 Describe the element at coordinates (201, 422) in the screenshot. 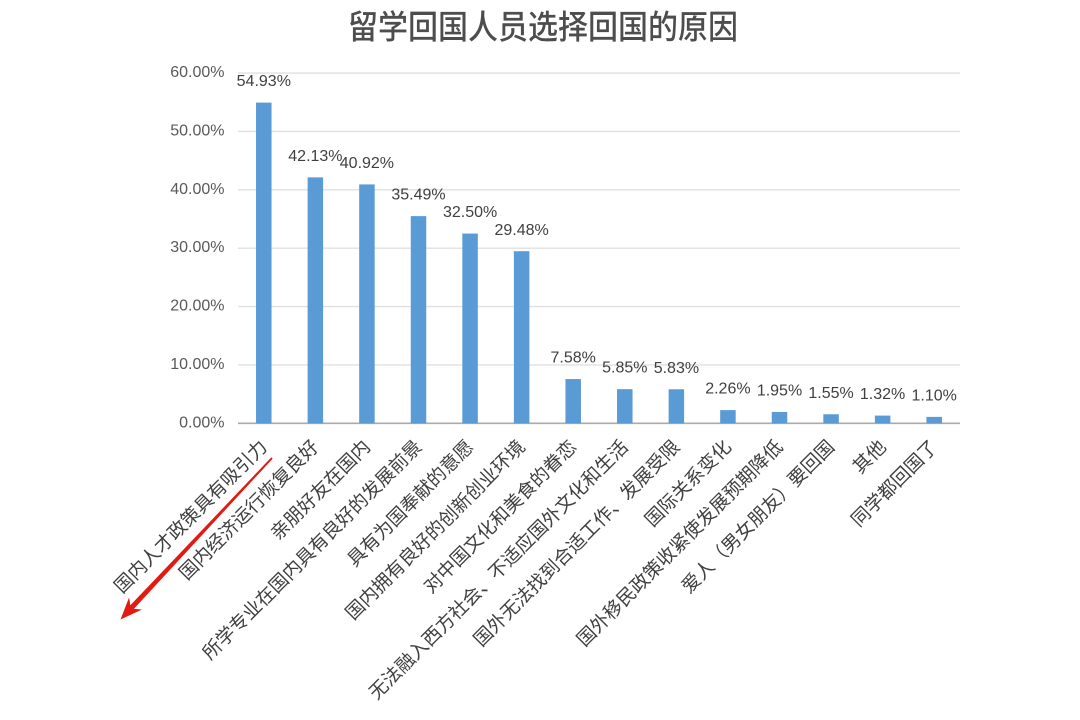

I see `svg-text: 0.00%` at that location.